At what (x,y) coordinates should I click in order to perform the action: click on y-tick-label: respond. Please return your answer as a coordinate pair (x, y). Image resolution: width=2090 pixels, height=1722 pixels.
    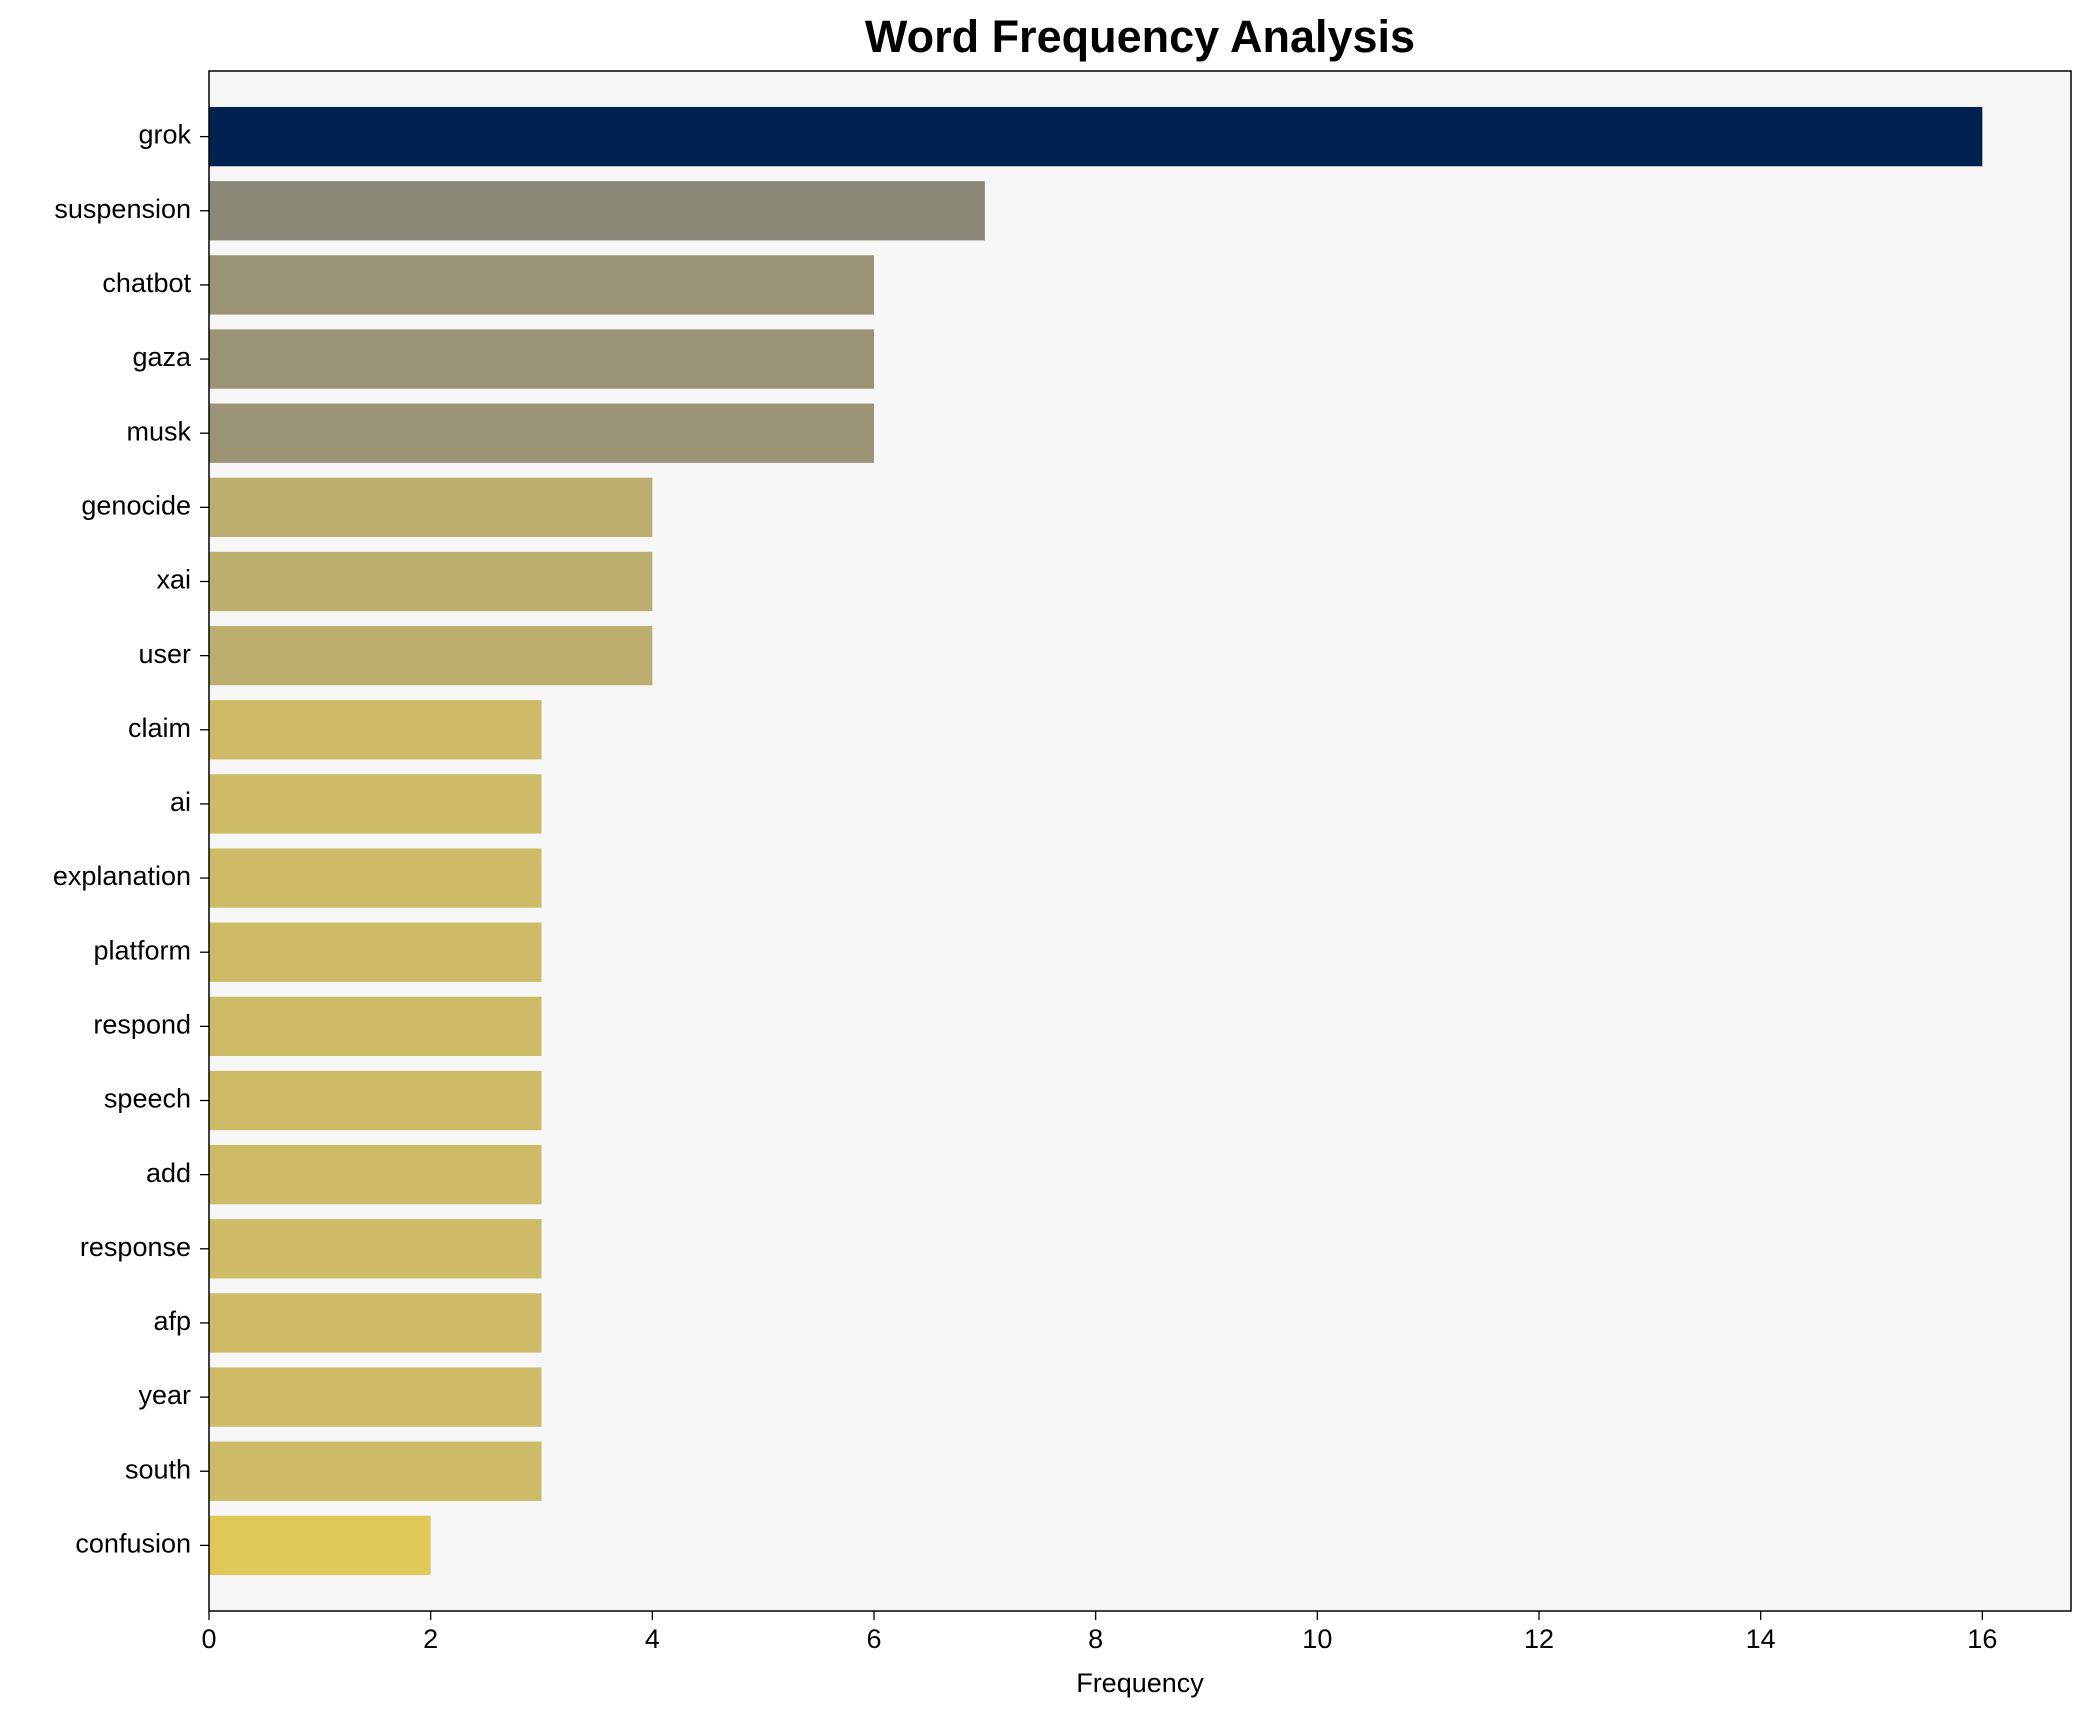
    Looking at the image, I should click on (142, 1024).